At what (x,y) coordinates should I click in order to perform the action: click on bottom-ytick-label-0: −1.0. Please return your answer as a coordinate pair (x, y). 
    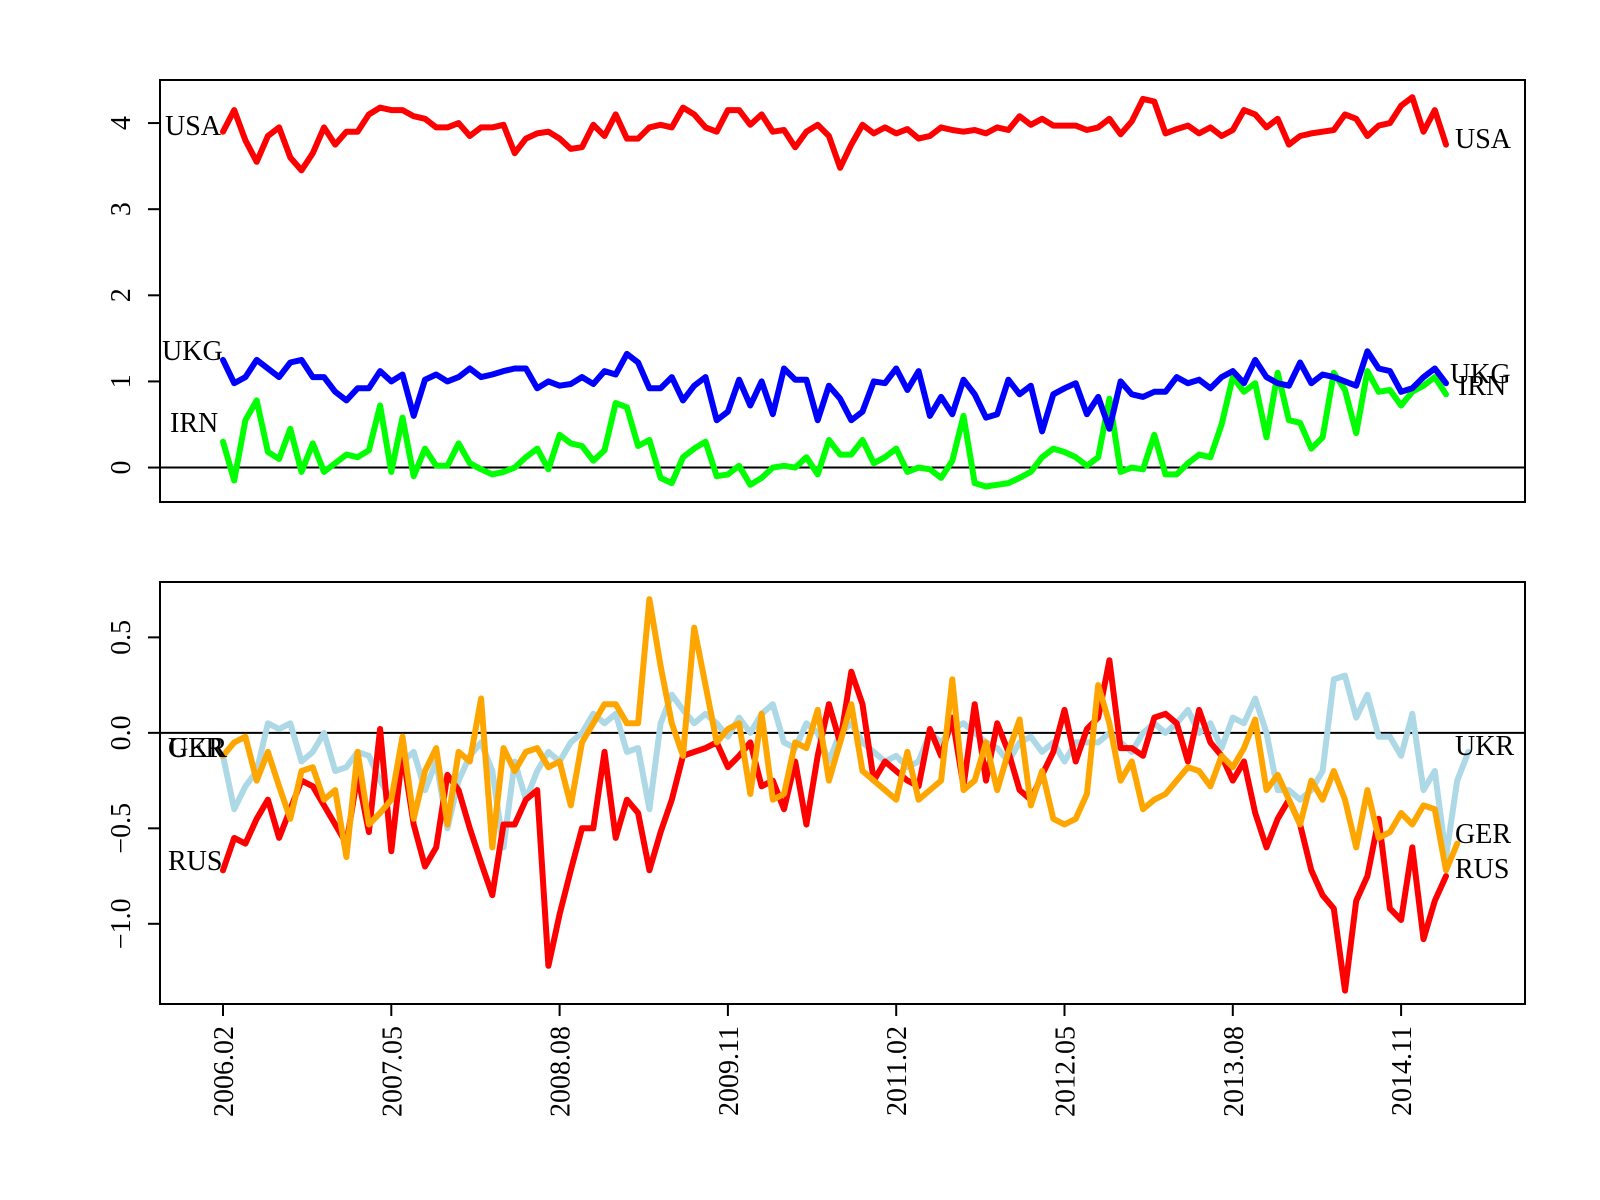
    Looking at the image, I should click on (121, 923).